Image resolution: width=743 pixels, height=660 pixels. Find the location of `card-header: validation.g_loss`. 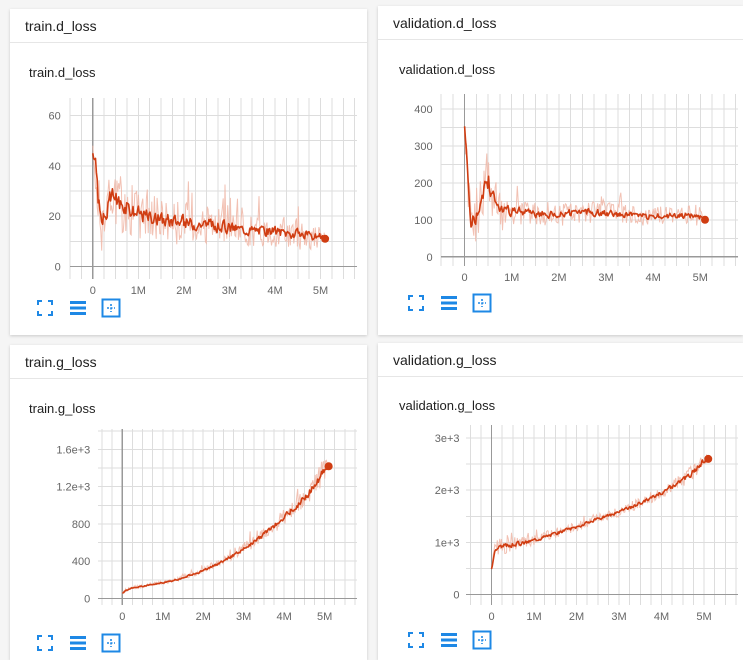

card-header: validation.g_loss is located at coordinates (560, 360).